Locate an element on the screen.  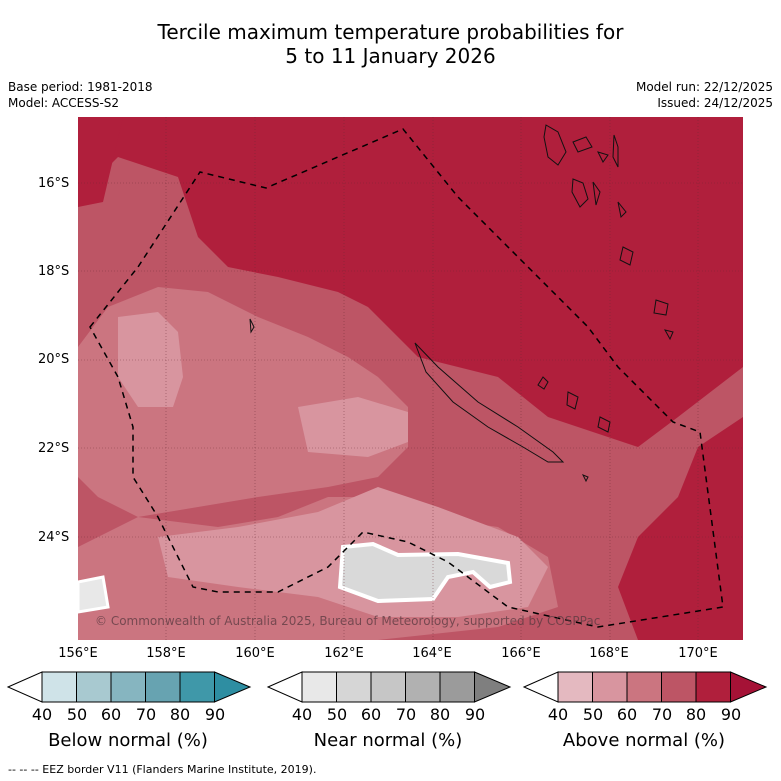
lon-label-158e: 158°E is located at coordinates (166, 653).